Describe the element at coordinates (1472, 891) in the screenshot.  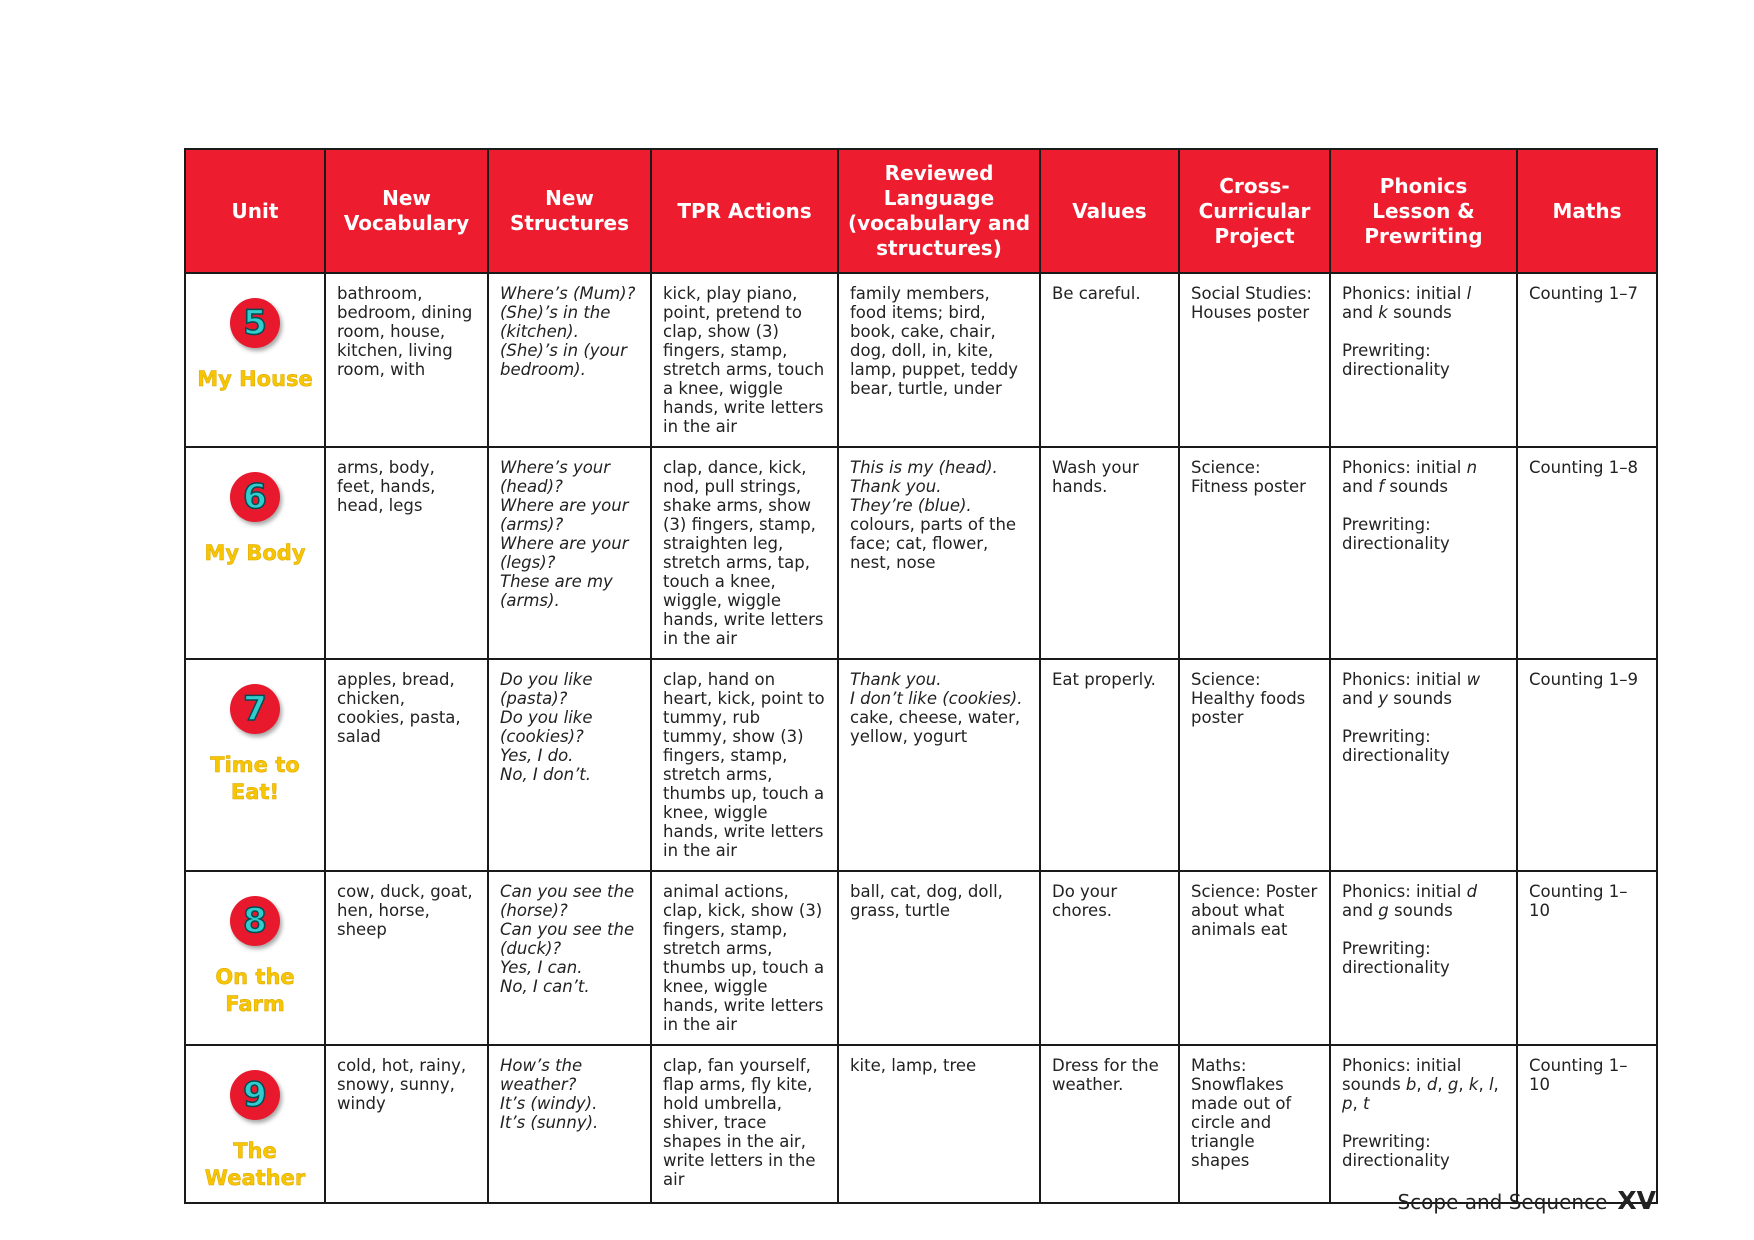
I see `italic-text: d` at that location.